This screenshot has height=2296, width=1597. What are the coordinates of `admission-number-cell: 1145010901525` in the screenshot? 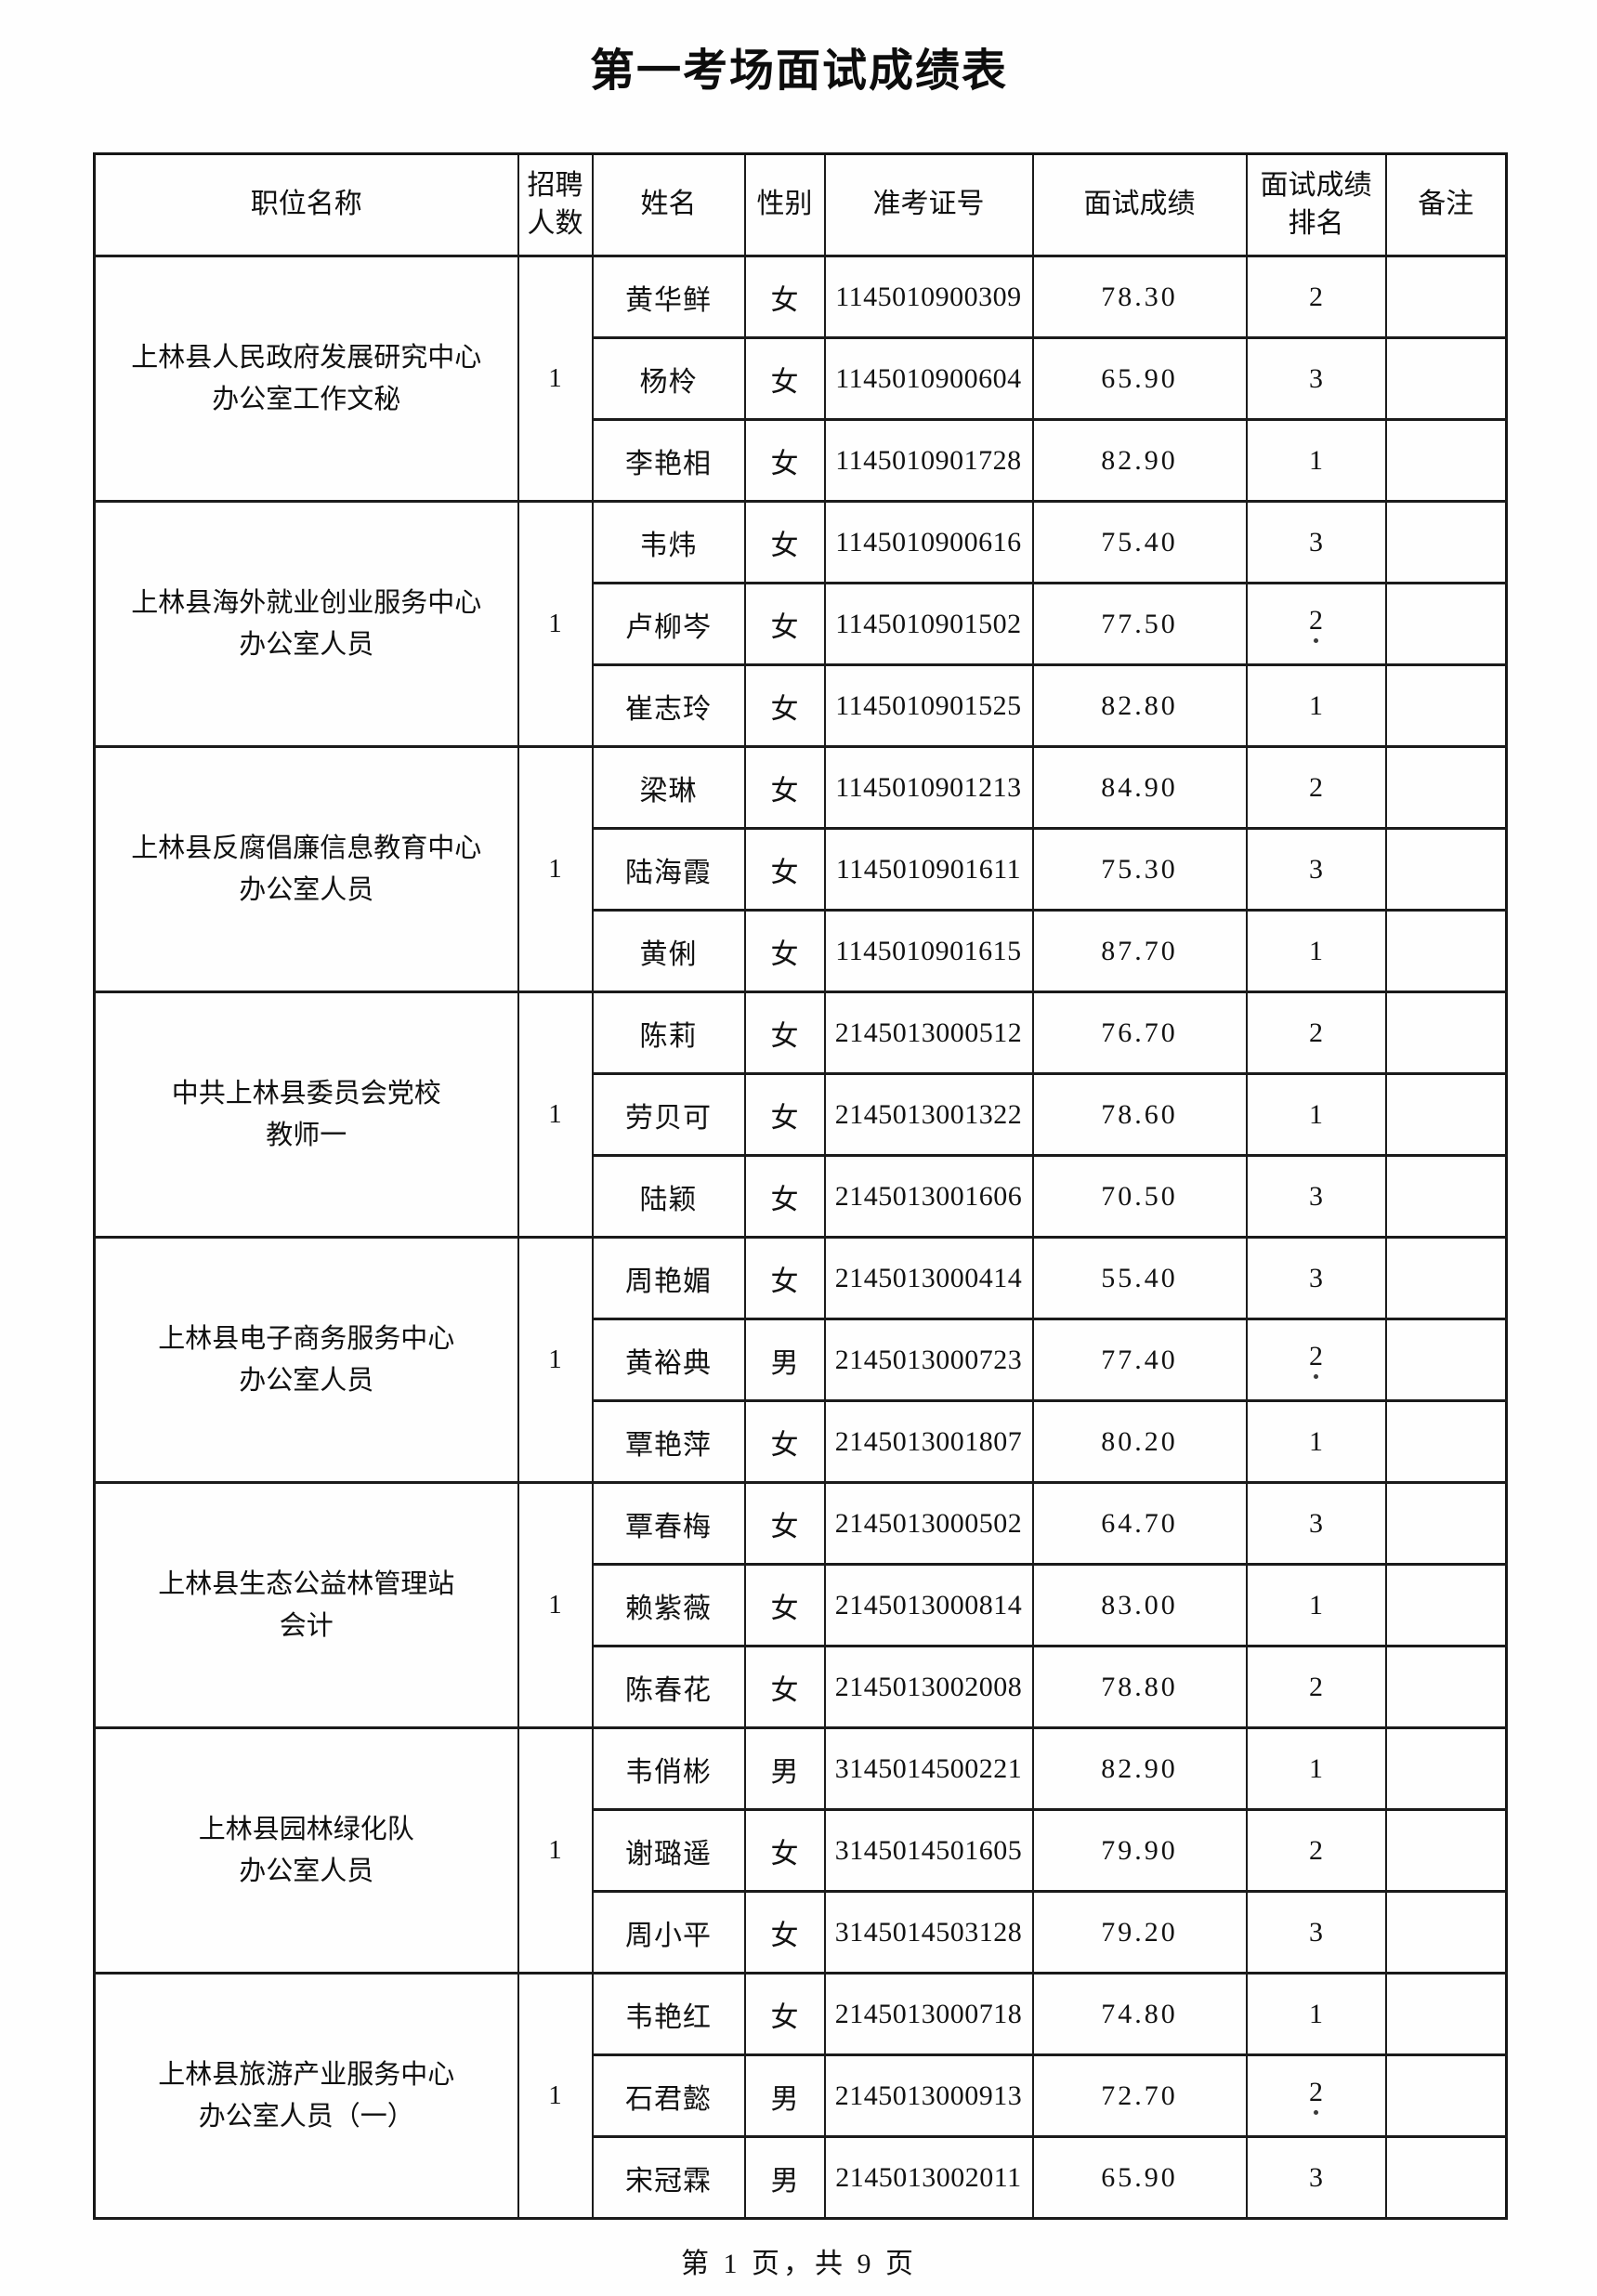 It's located at (928, 705).